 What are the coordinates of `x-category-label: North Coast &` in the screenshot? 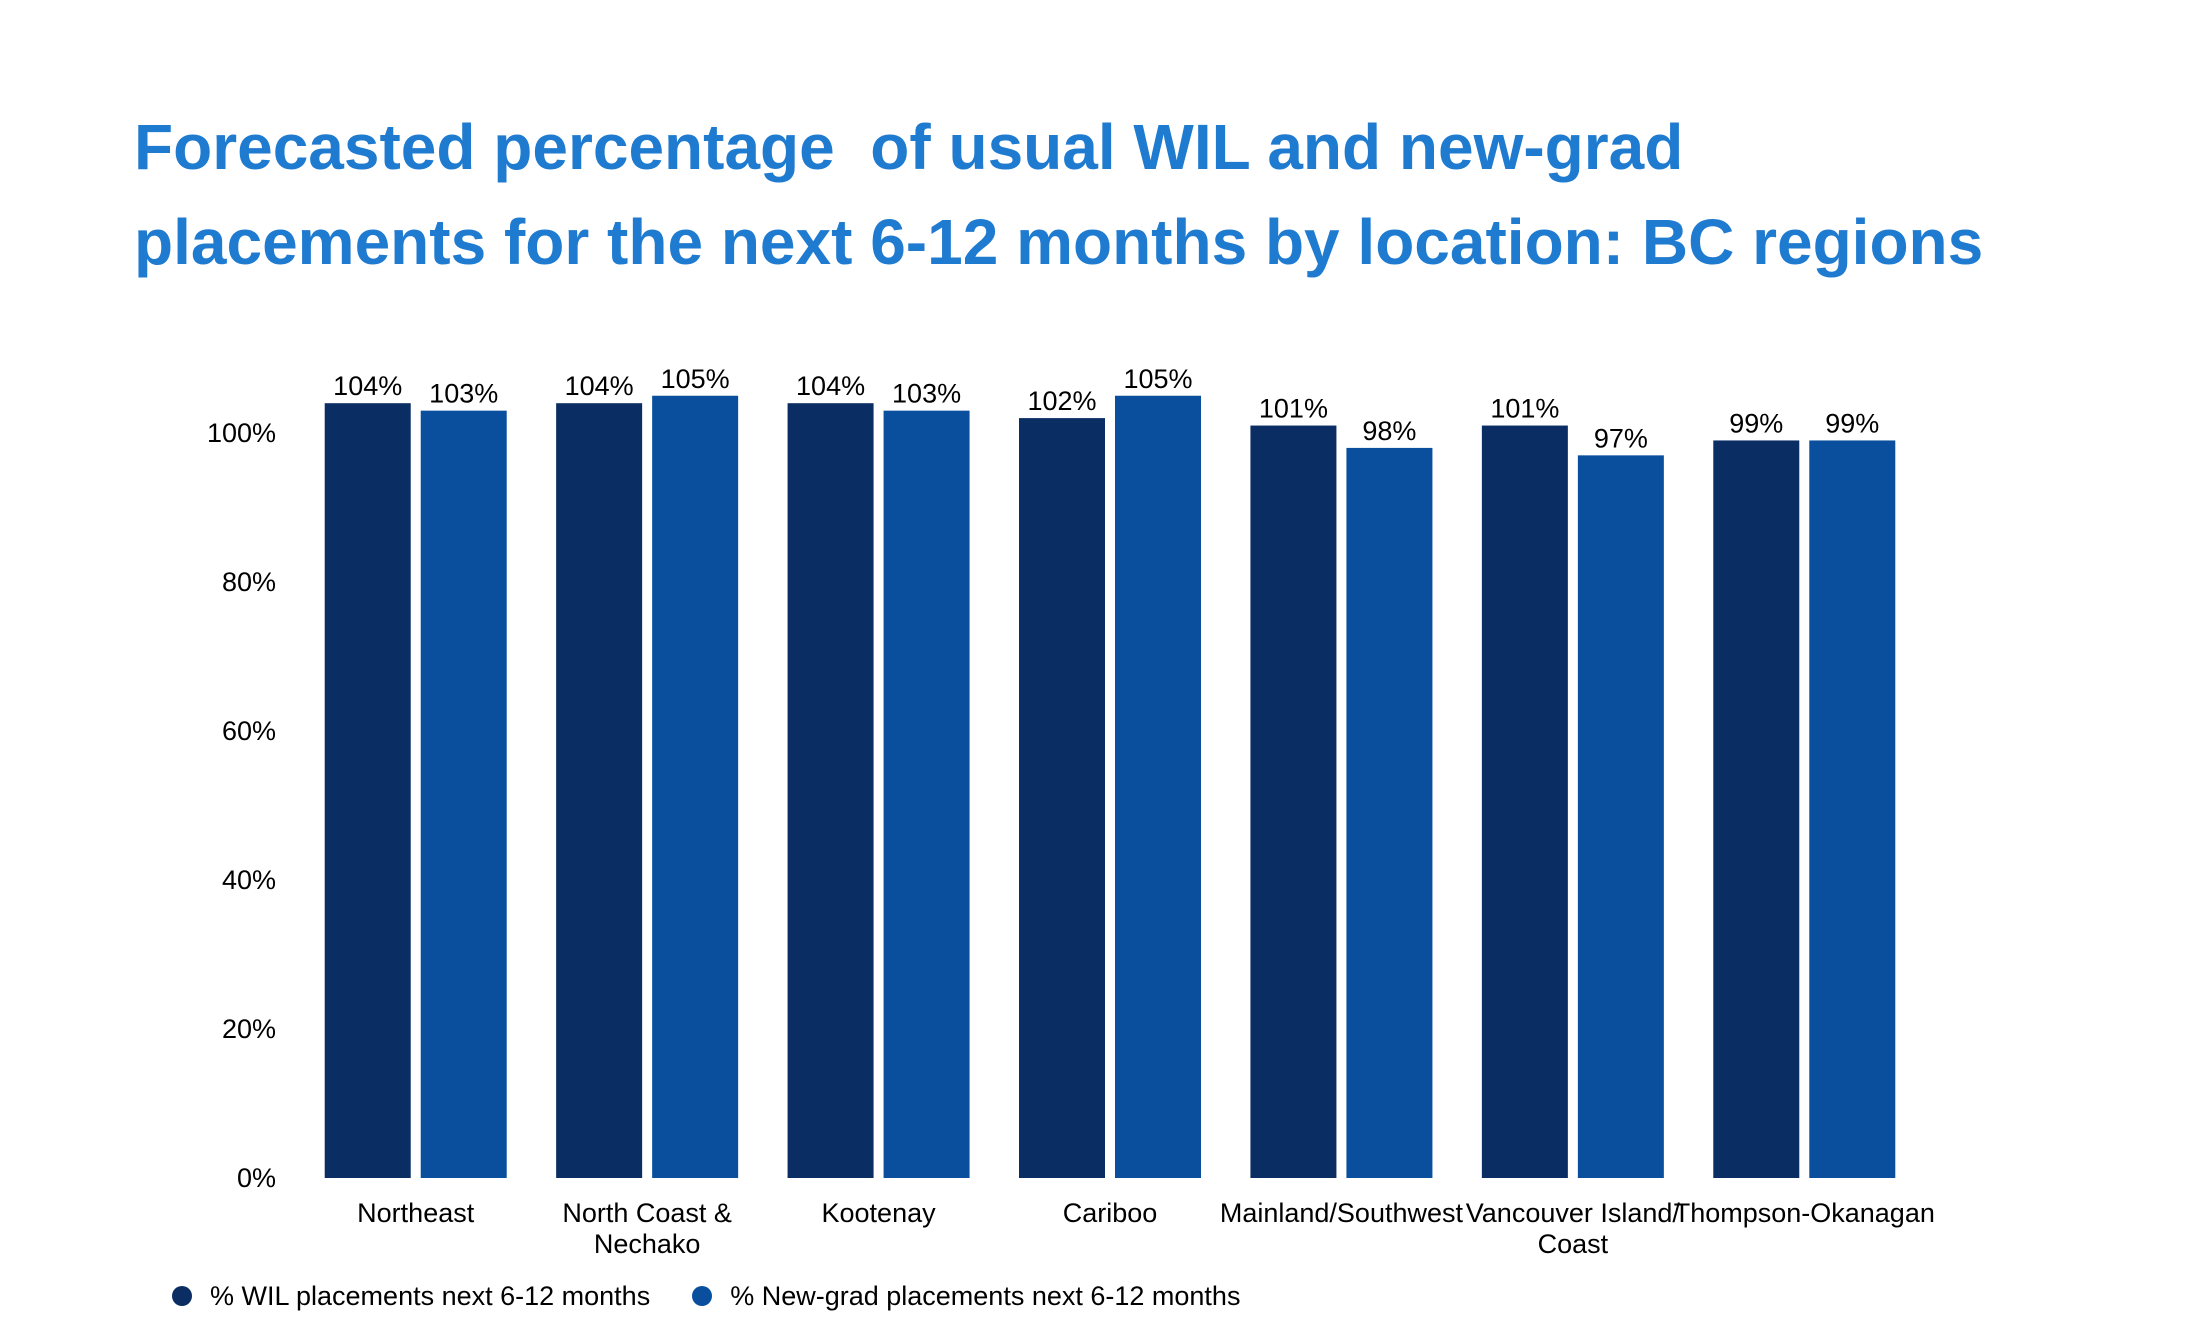 It's located at (647, 1213).